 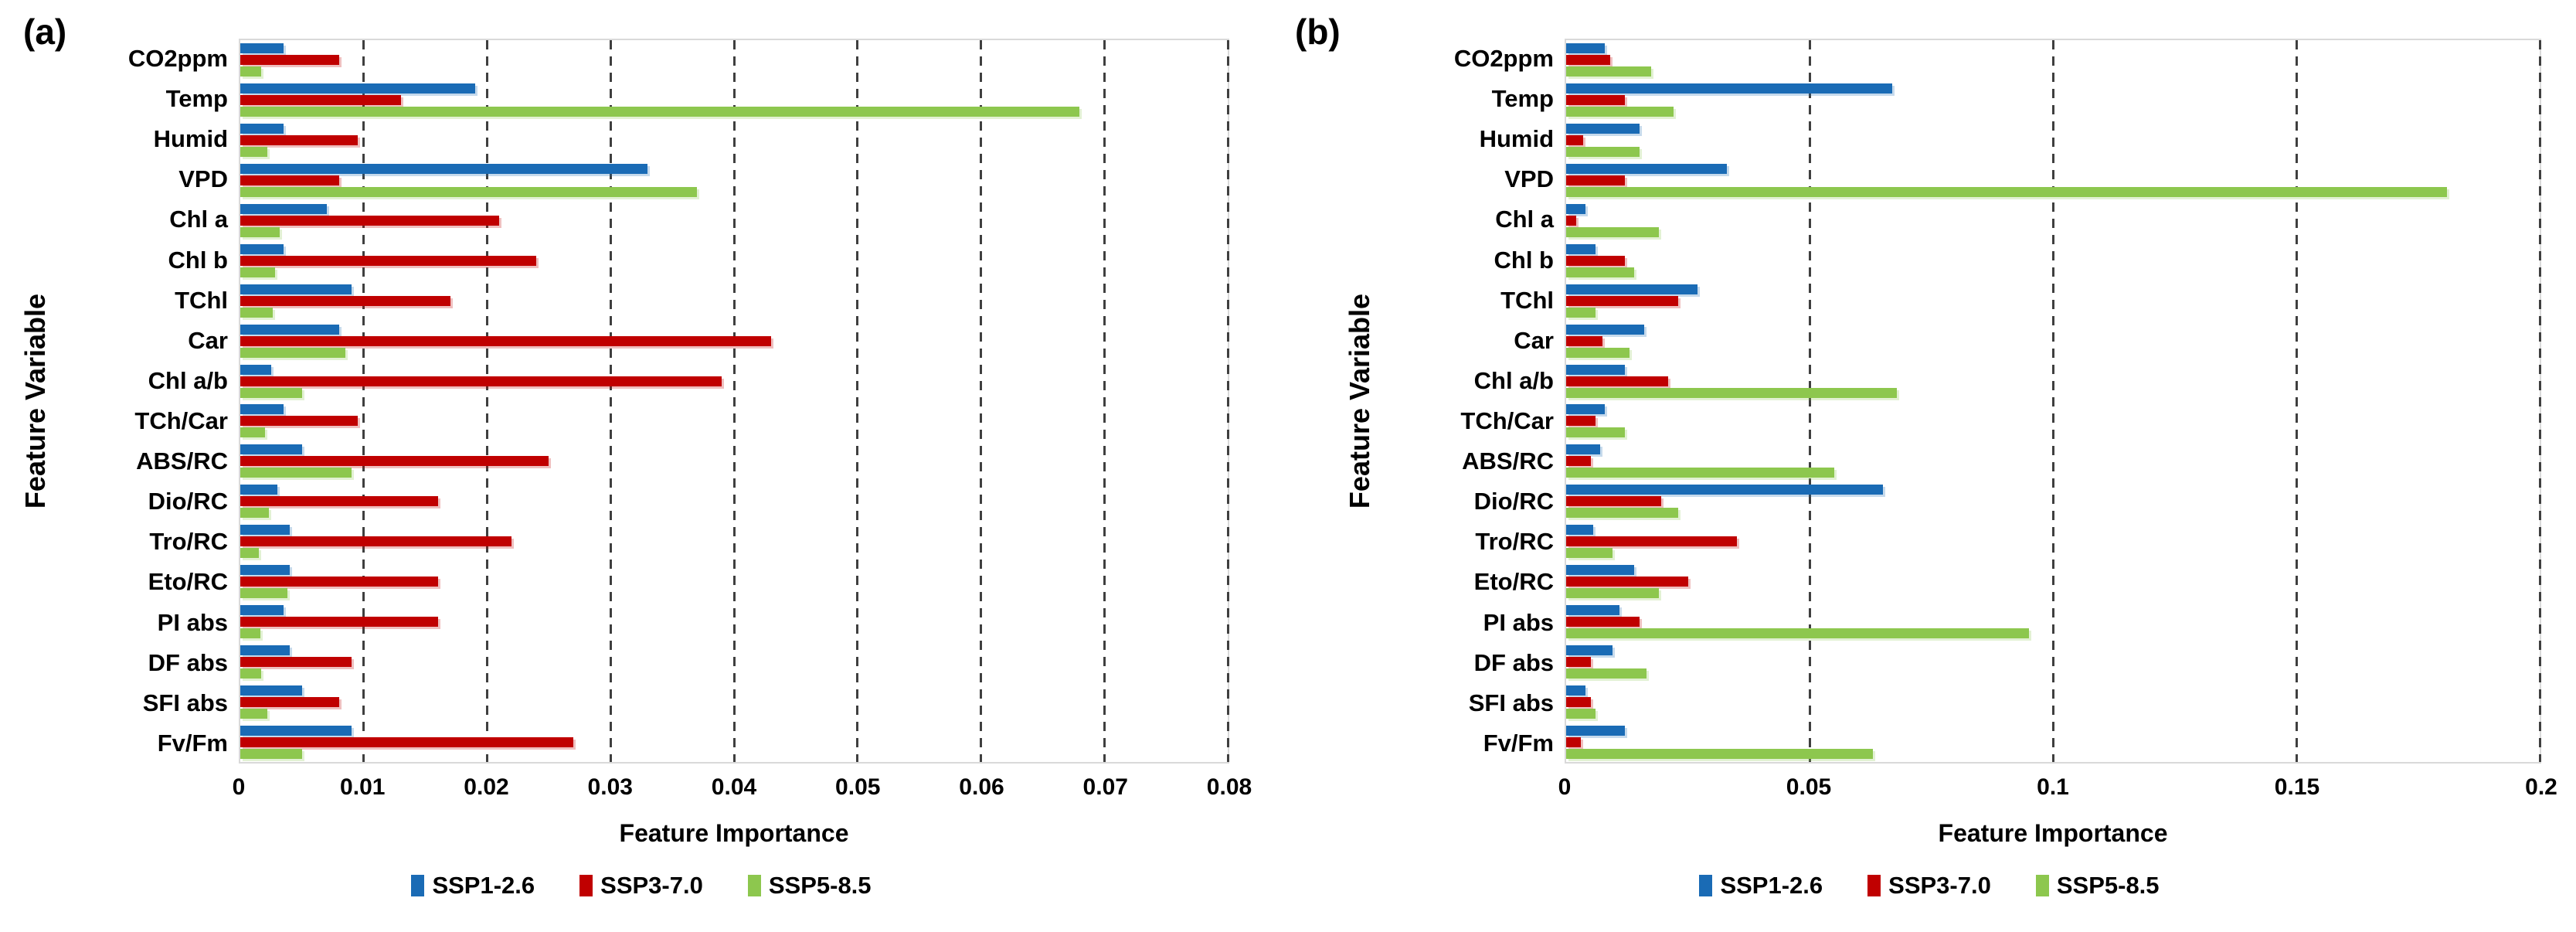 What do you see at coordinates (1513, 662) in the screenshot?
I see `category-label-DF abs: DF abs` at bounding box center [1513, 662].